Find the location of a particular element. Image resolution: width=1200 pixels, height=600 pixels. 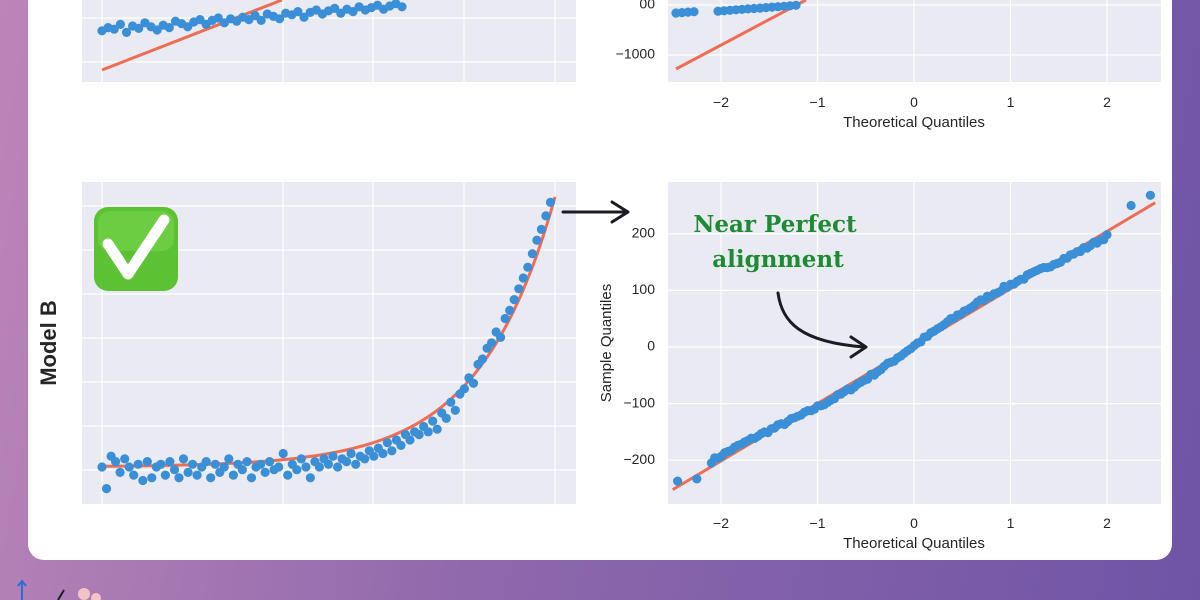

model-a-fit-panel is located at coordinates (329, 41).